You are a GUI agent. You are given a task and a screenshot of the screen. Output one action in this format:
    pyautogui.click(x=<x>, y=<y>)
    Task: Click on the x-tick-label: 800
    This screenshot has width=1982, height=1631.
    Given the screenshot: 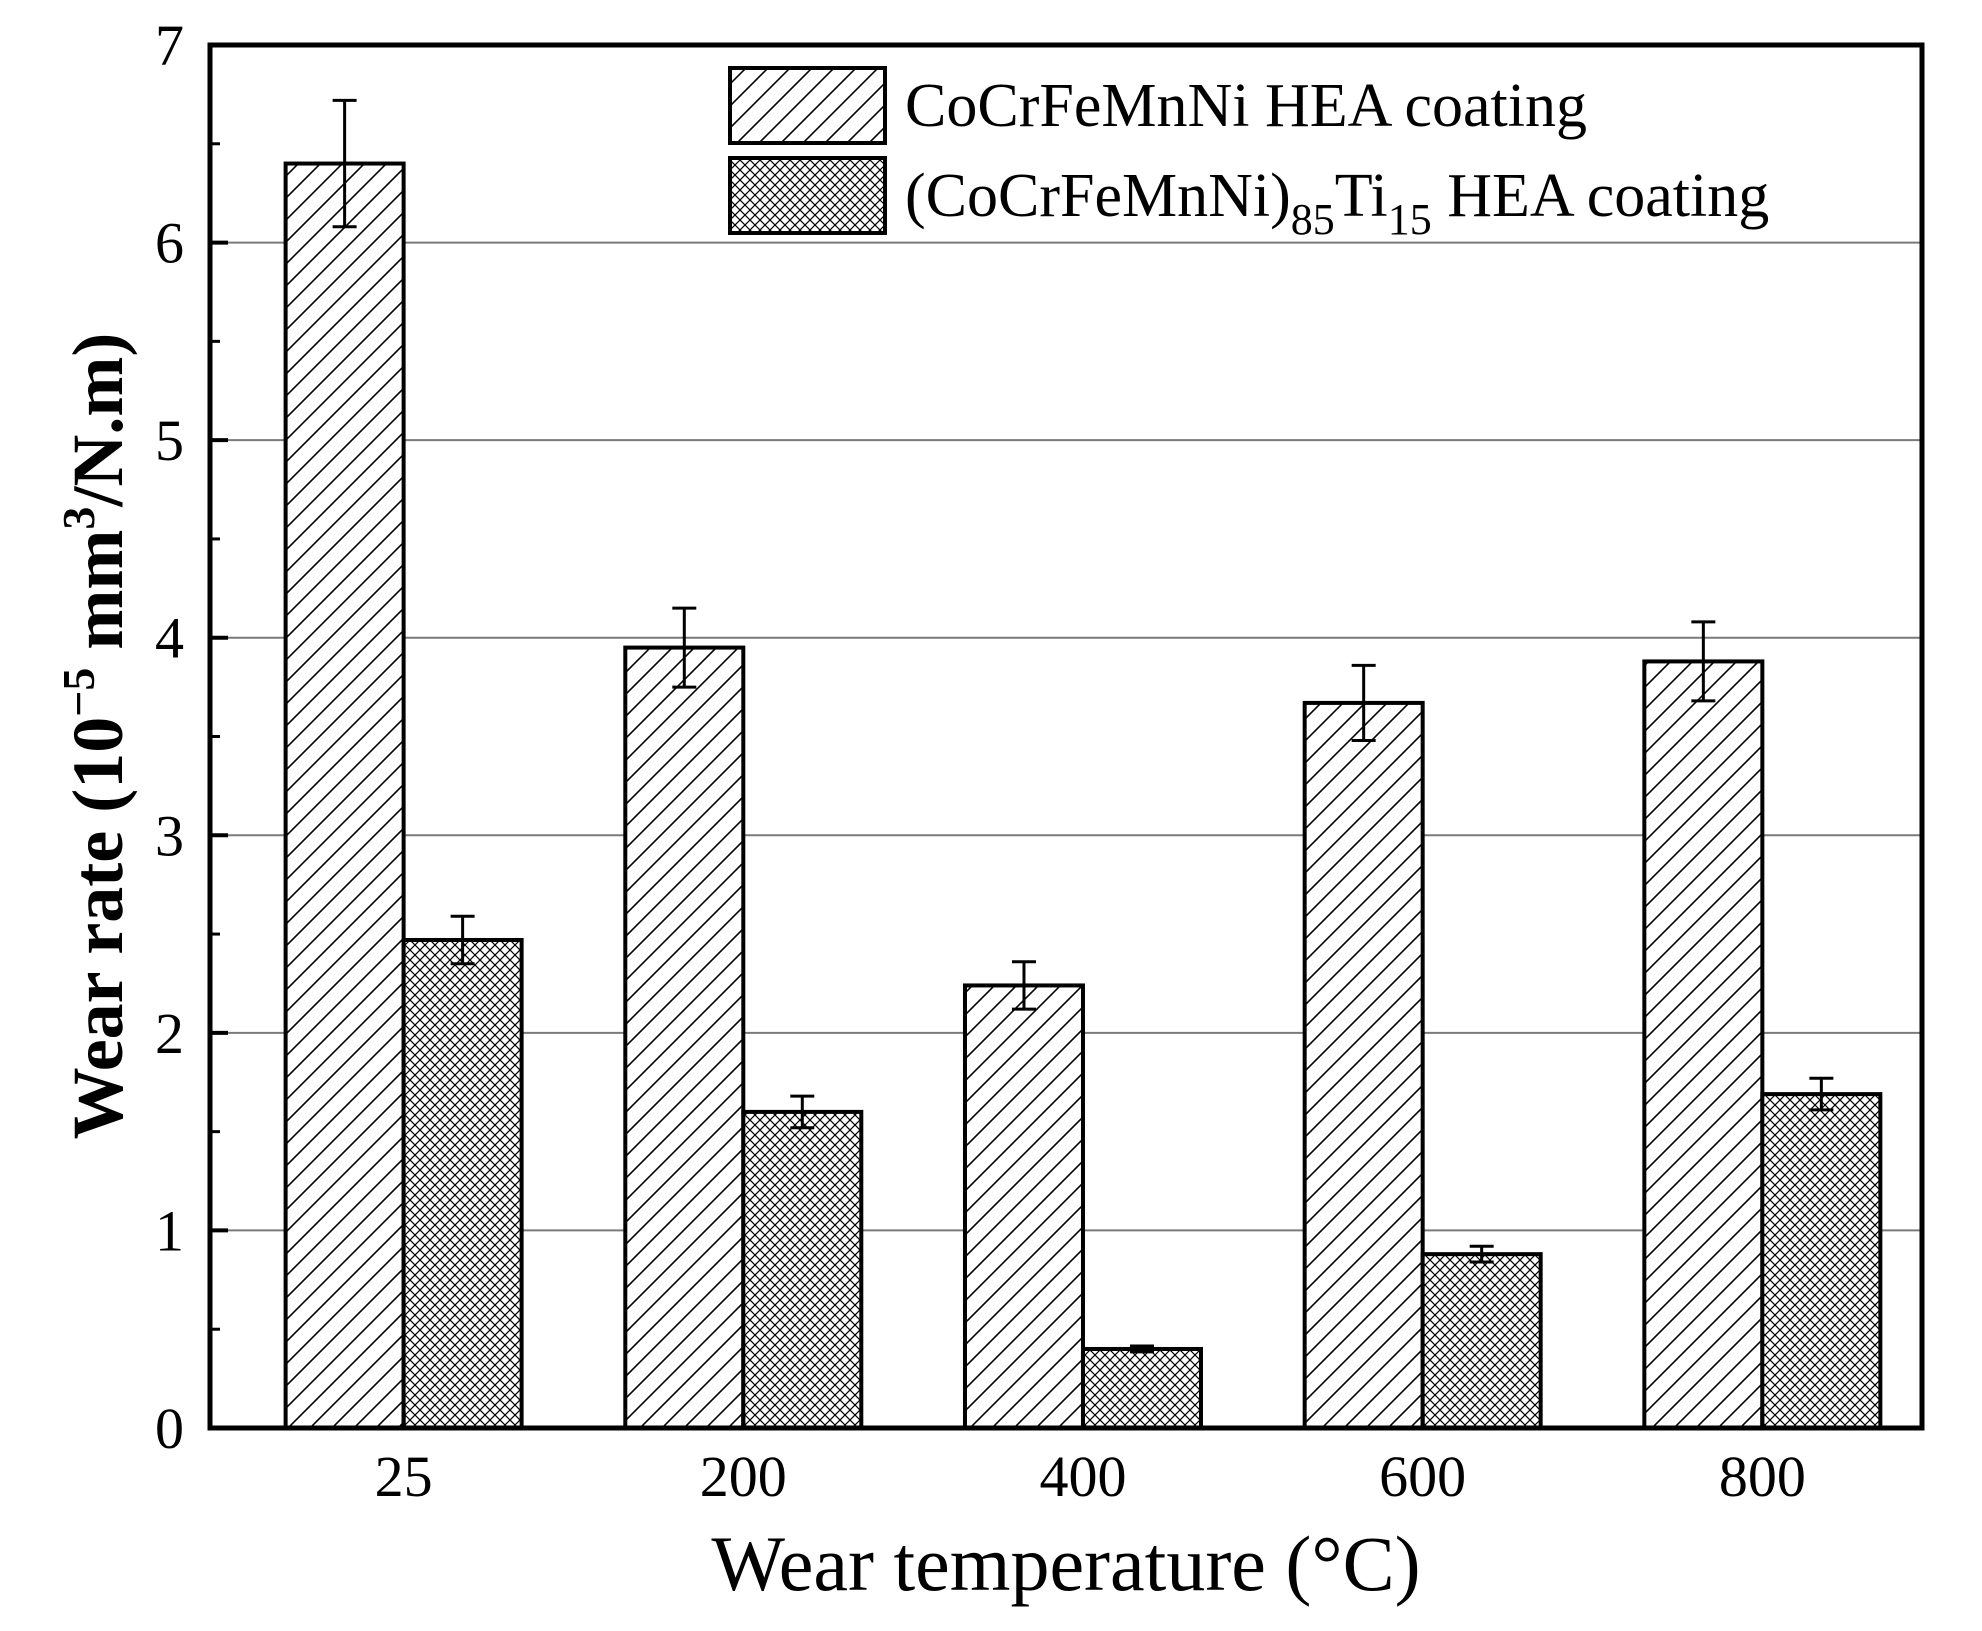 What is the action you would take?
    pyautogui.click(x=1762, y=1476)
    